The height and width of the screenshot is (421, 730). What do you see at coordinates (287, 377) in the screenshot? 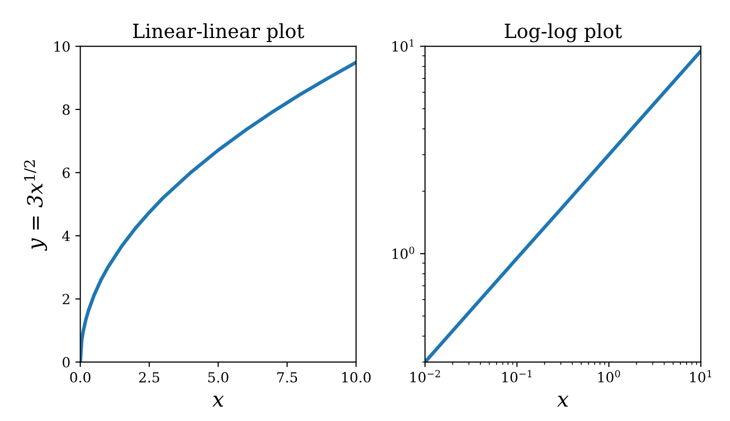
I see `x-tick-label: 7.5` at bounding box center [287, 377].